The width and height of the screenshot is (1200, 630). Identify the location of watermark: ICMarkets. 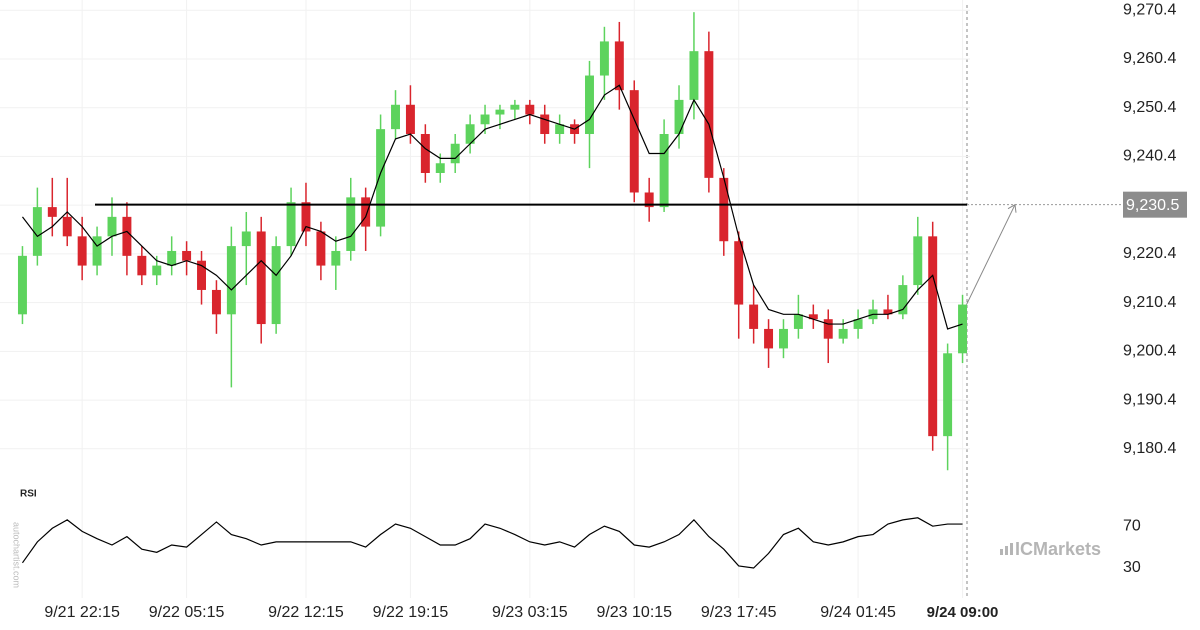
(1058, 549).